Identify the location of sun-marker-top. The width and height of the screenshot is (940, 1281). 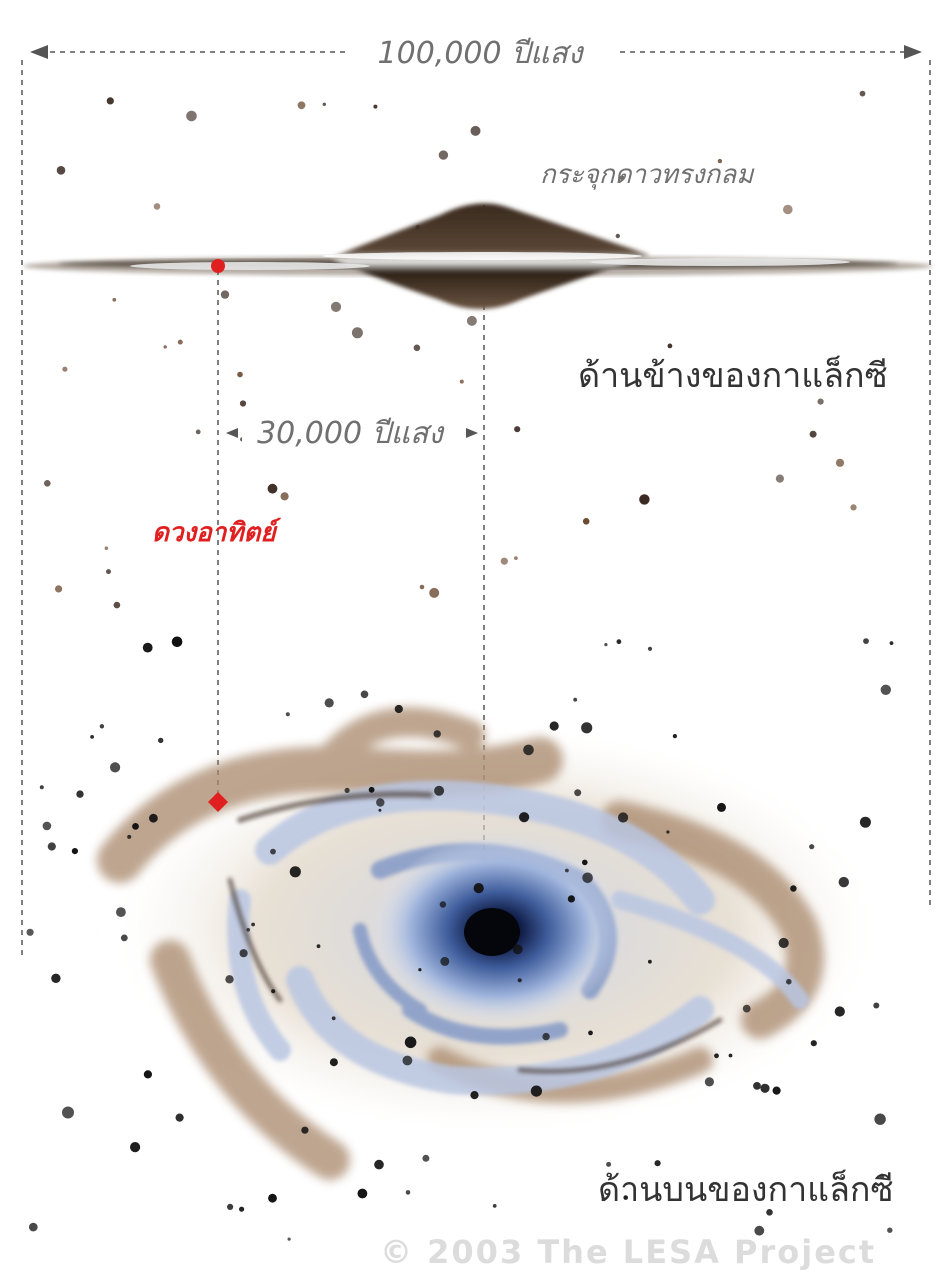
(218, 802).